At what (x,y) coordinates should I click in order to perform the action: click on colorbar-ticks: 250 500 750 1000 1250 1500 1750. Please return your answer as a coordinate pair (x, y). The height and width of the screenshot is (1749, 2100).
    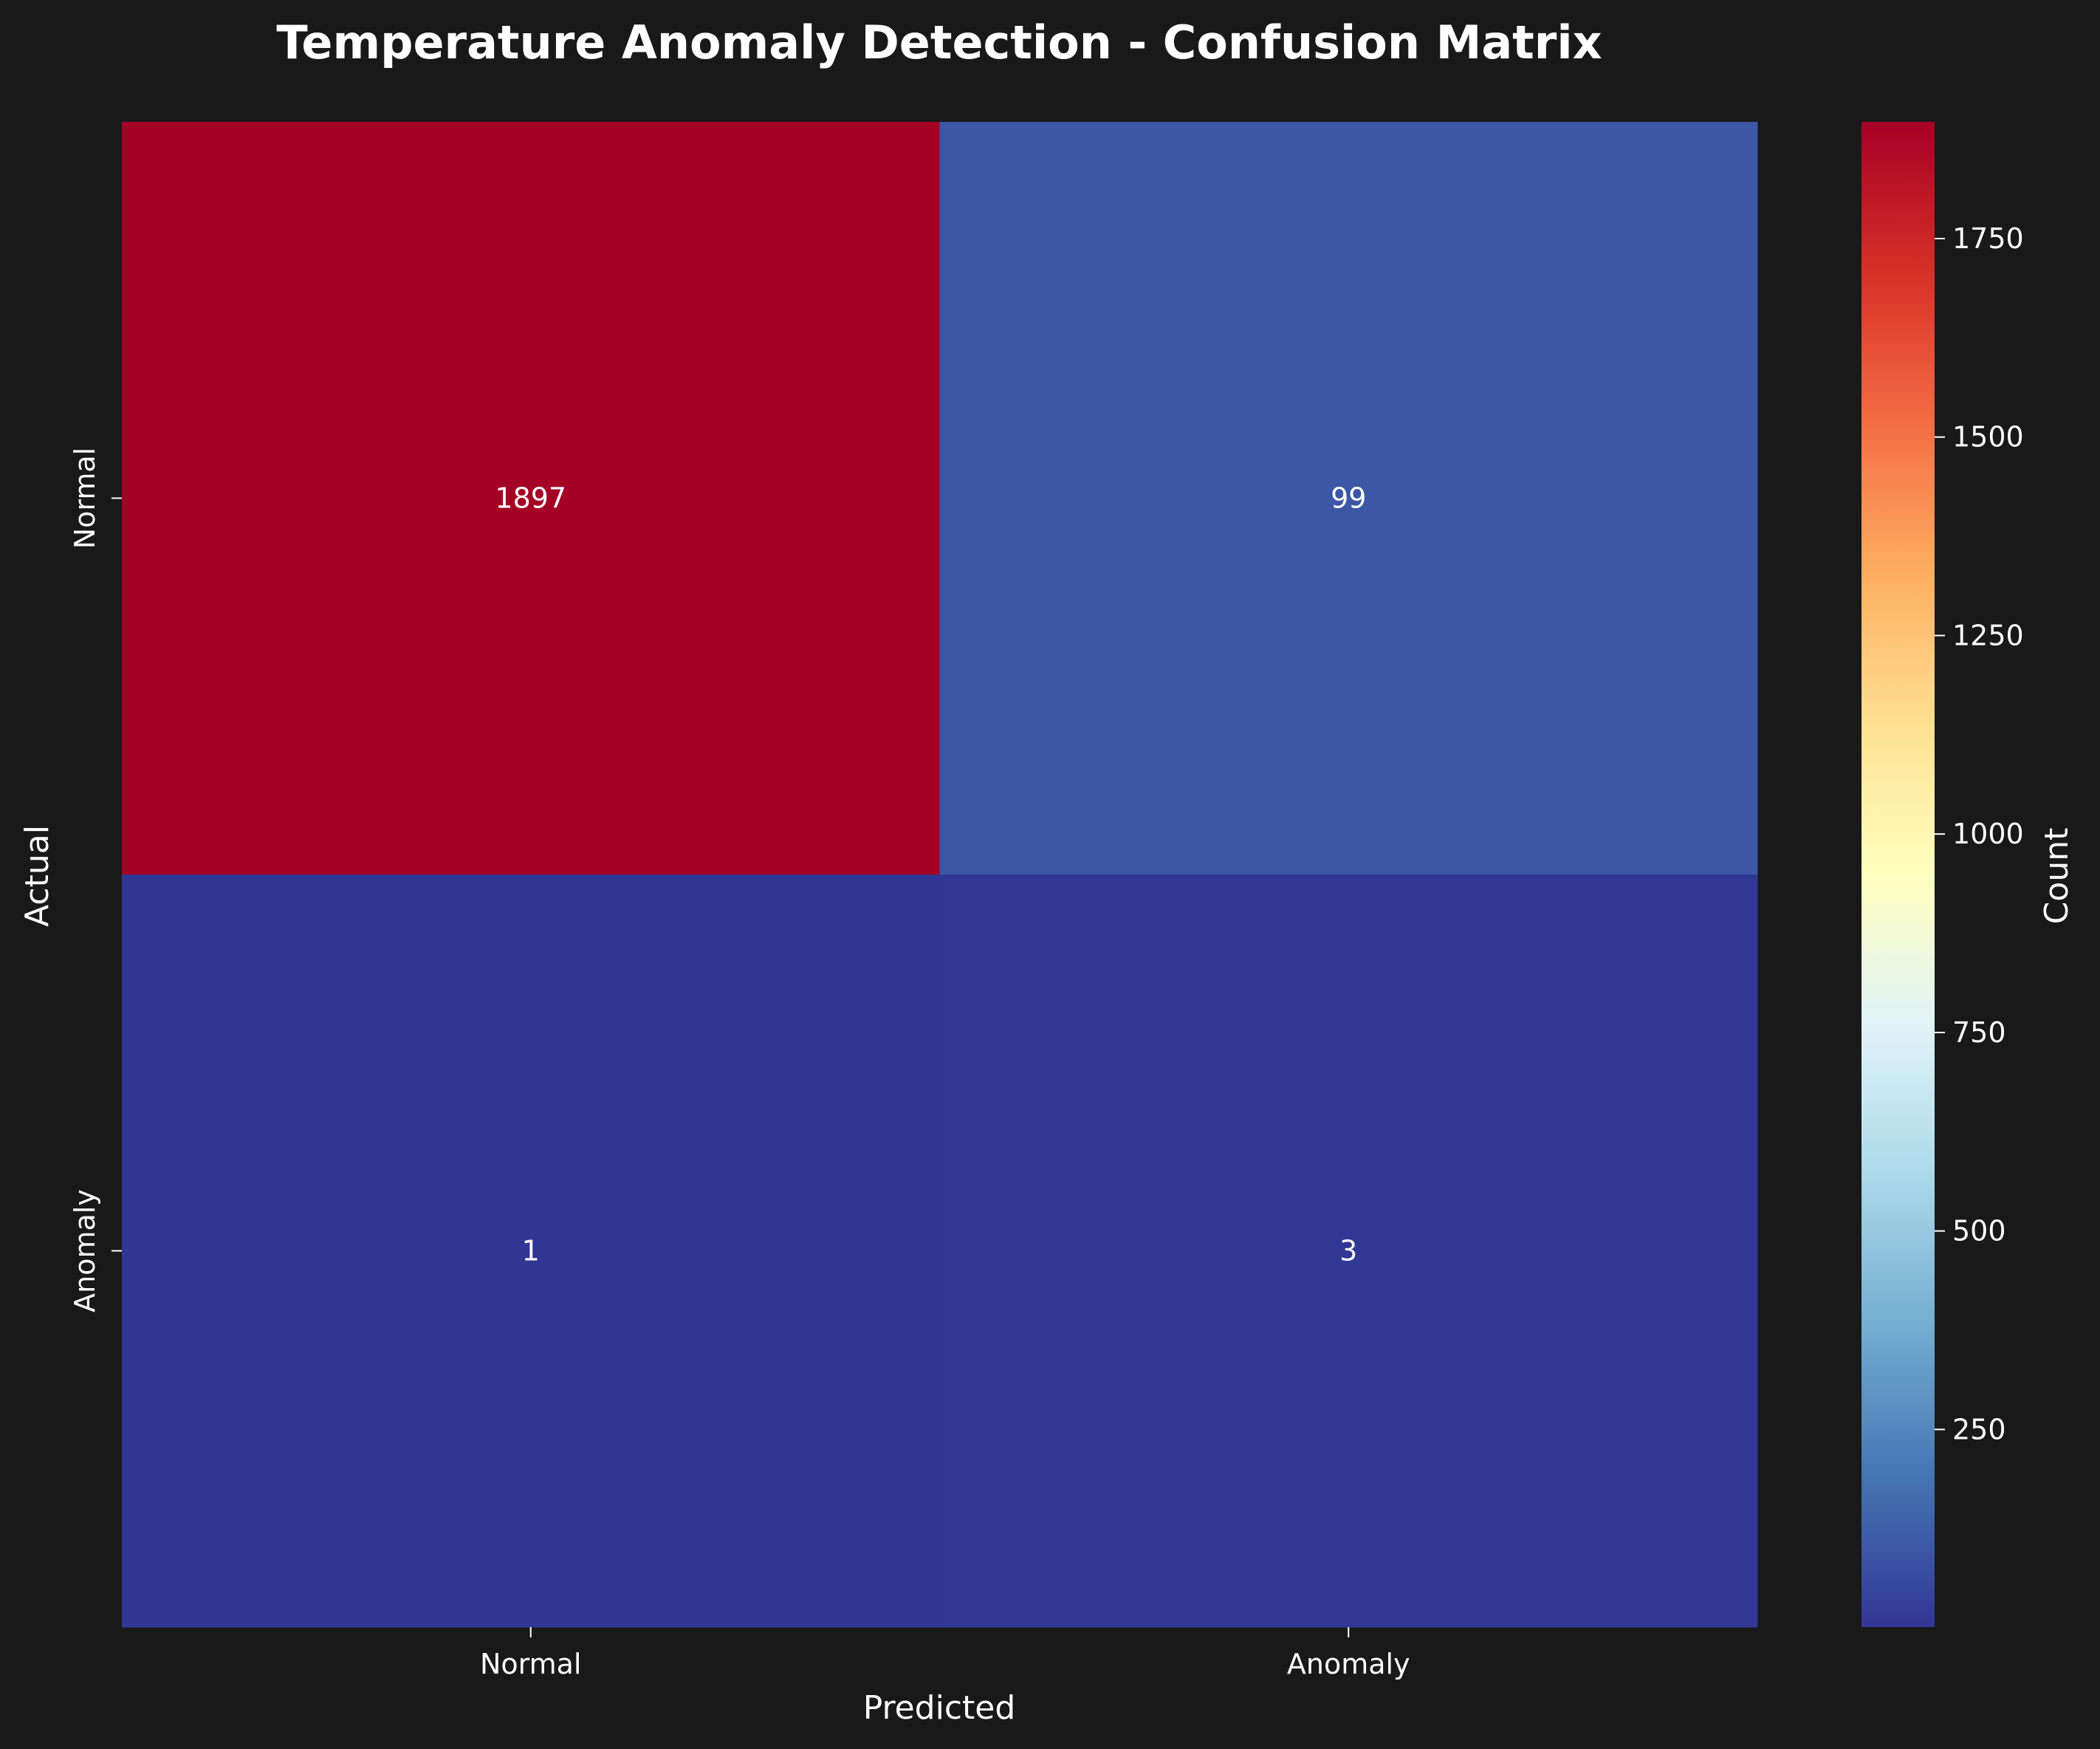
    Looking at the image, I should click on (1979, 834).